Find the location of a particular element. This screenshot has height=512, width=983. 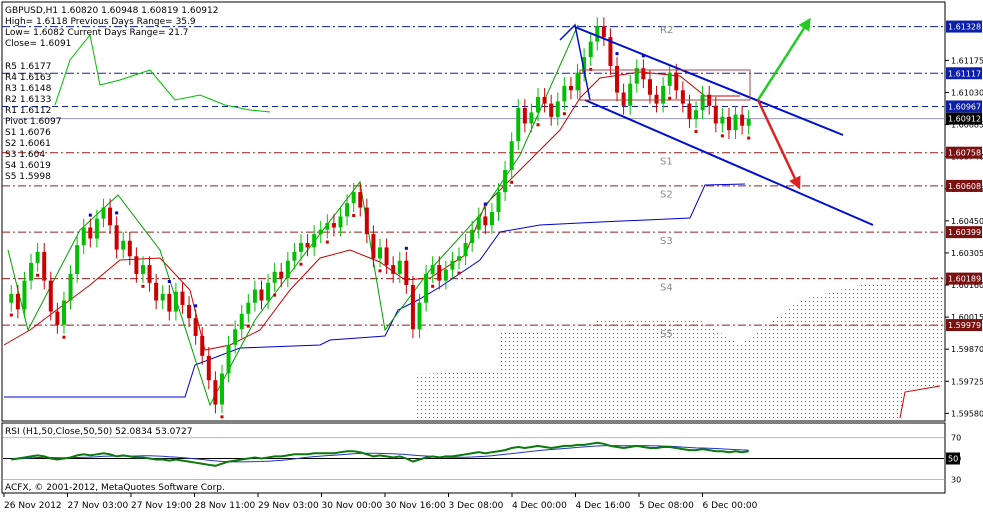

level-tag: S1 is located at coordinates (666, 161).